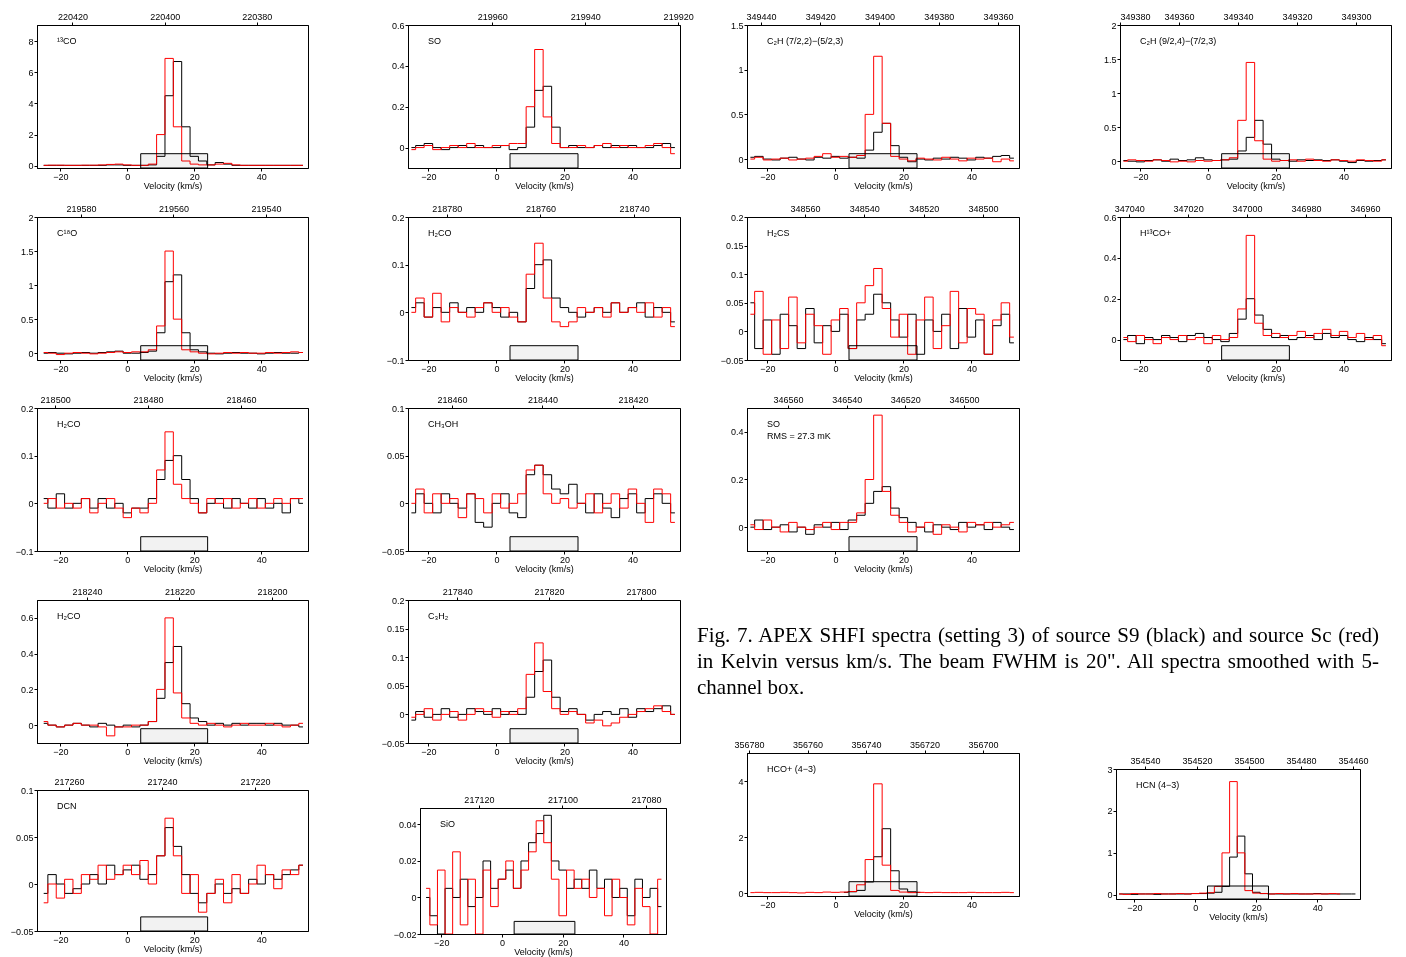 Image resolution: width=1406 pixels, height=957 pixels. I want to click on annotation: H₂CS, so click(778, 233).